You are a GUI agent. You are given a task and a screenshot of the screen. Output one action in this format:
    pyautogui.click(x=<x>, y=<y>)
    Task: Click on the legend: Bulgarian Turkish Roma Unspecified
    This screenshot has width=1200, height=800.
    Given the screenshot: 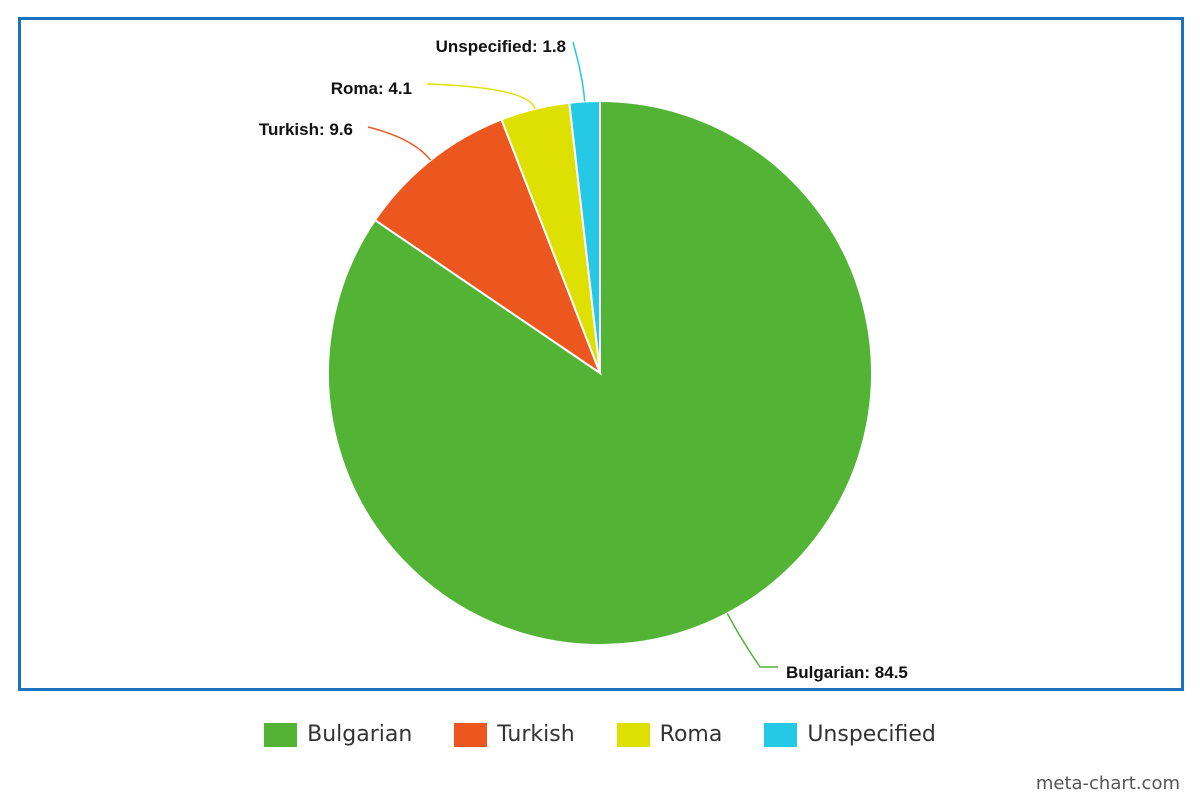 What is the action you would take?
    pyautogui.click(x=600, y=734)
    